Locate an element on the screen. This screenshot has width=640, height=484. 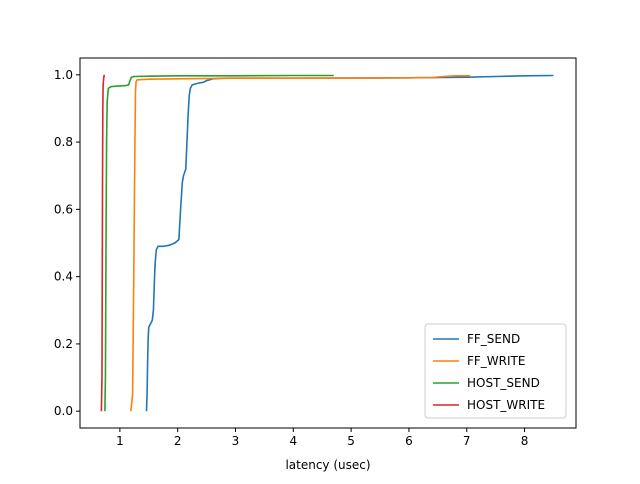
y-tick-label: 0.0 is located at coordinates (63, 411).